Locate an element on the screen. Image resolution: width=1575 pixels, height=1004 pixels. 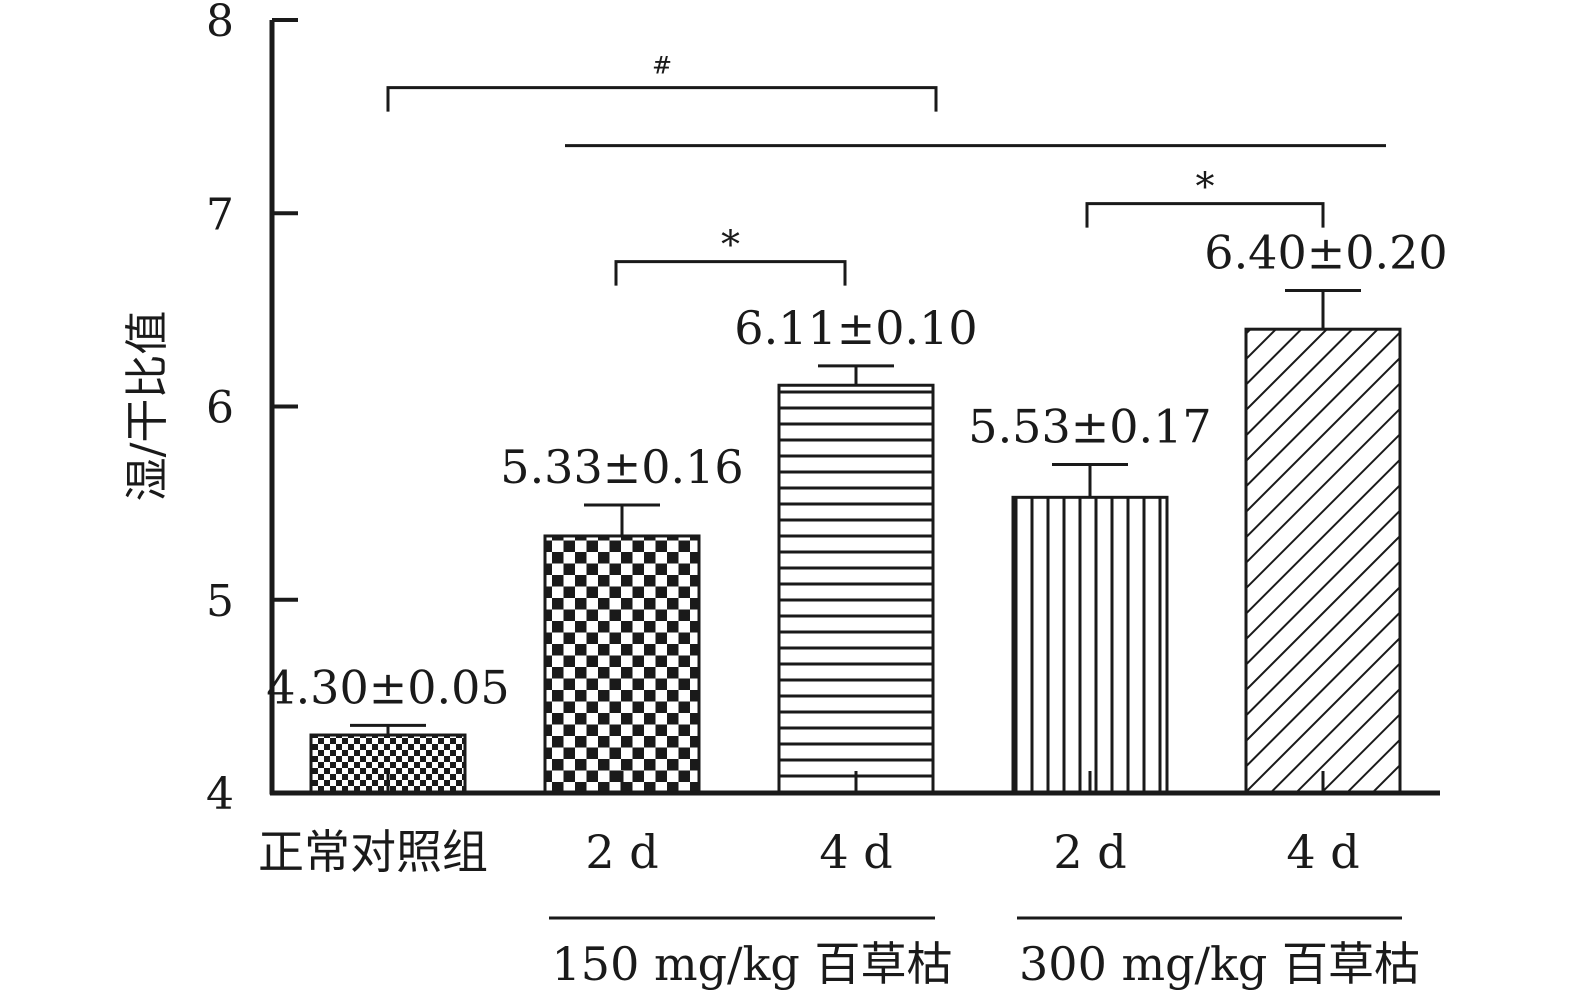
y-tick-label-8: 8 is located at coordinates (220, 23).